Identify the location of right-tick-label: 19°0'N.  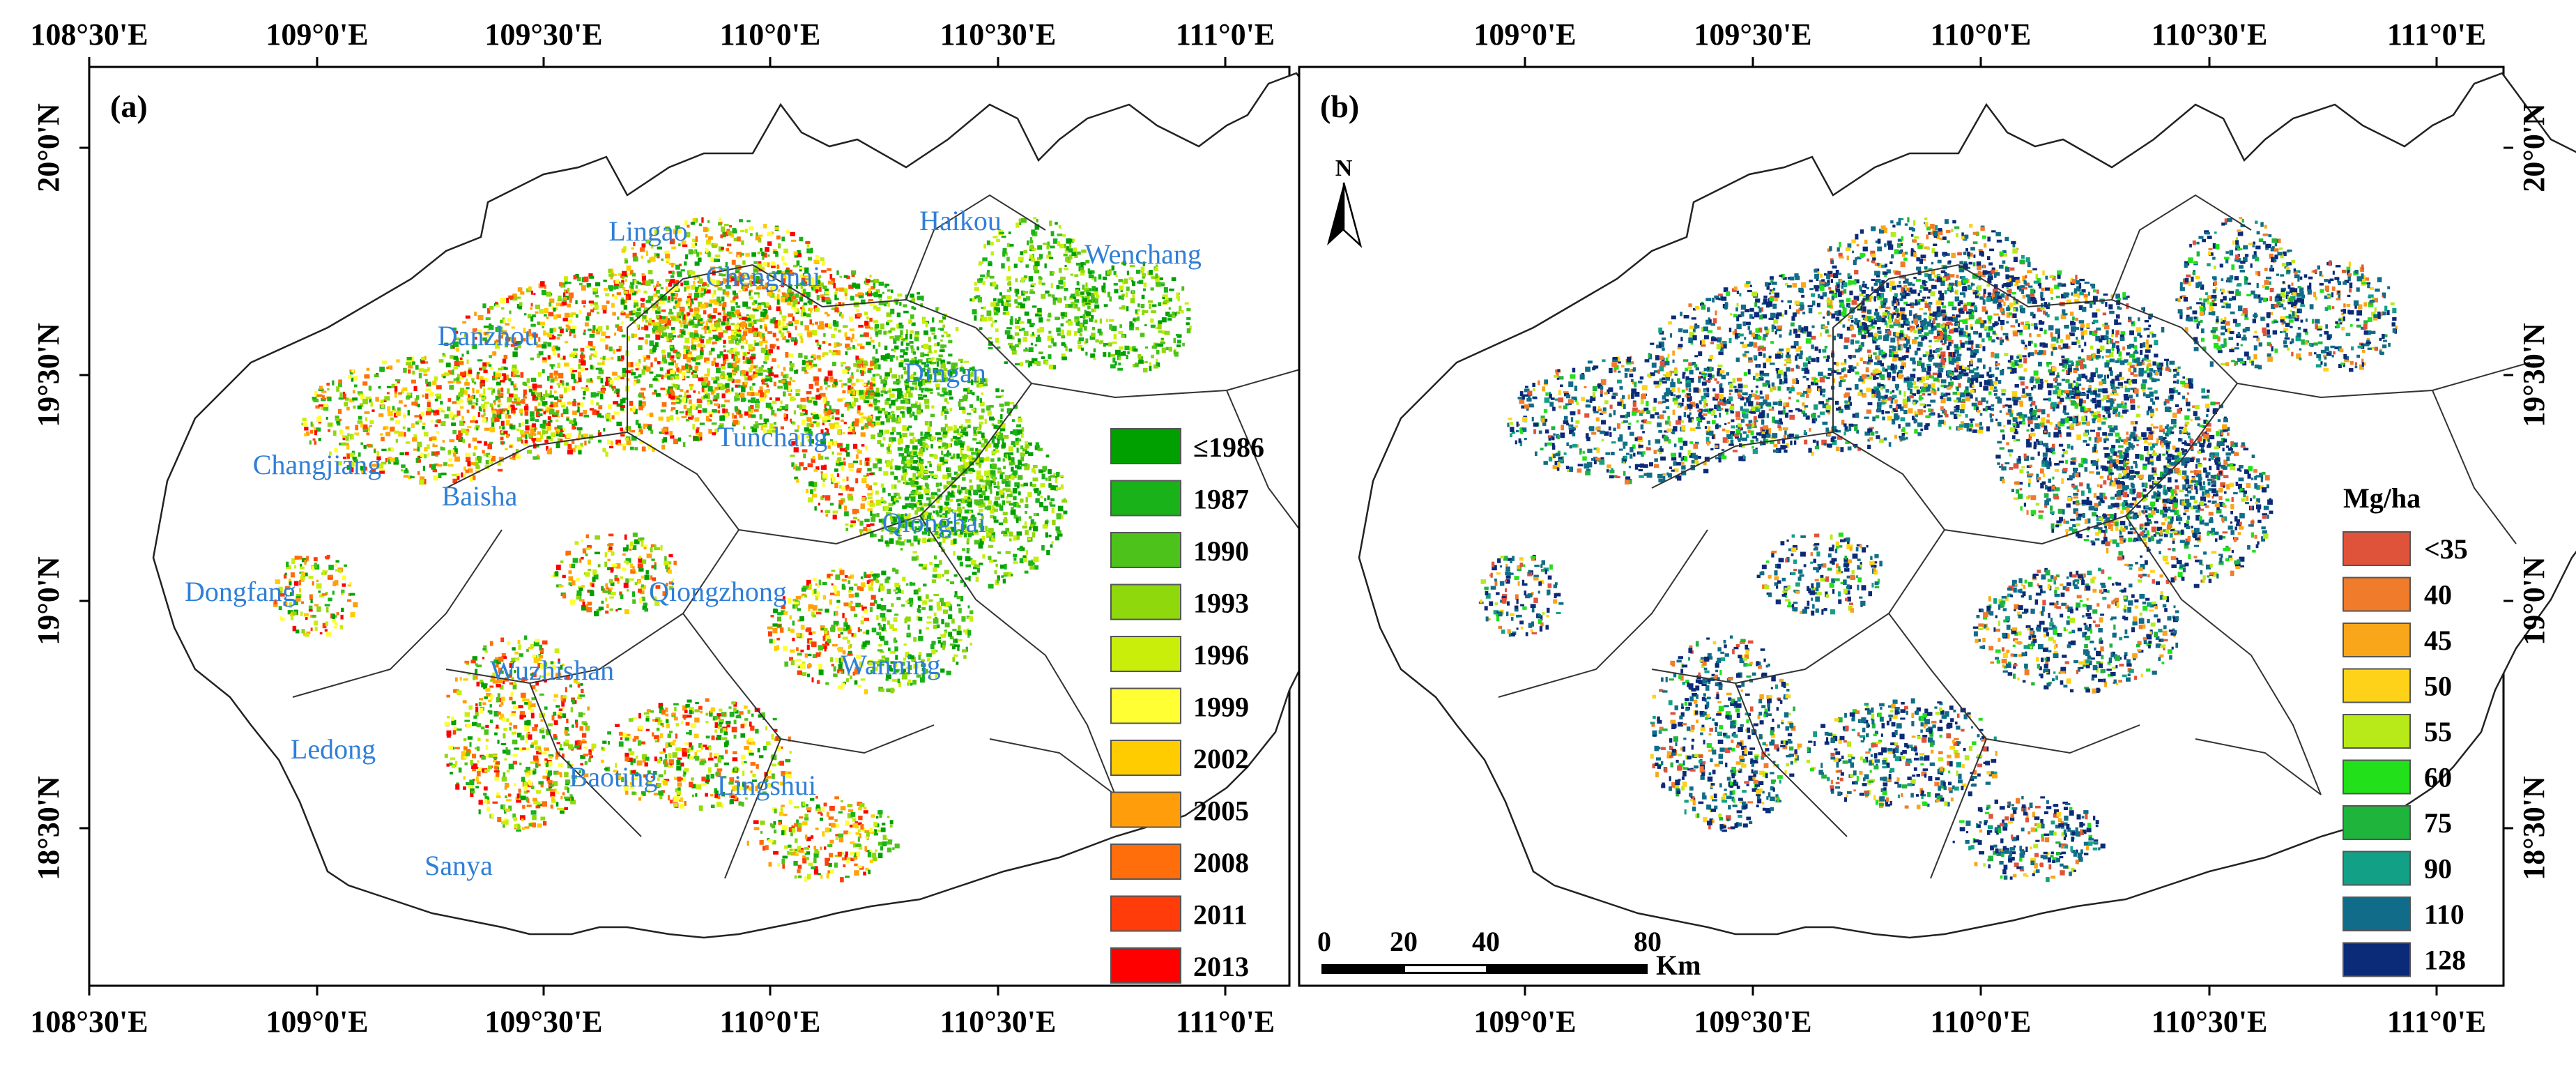
(2534, 601).